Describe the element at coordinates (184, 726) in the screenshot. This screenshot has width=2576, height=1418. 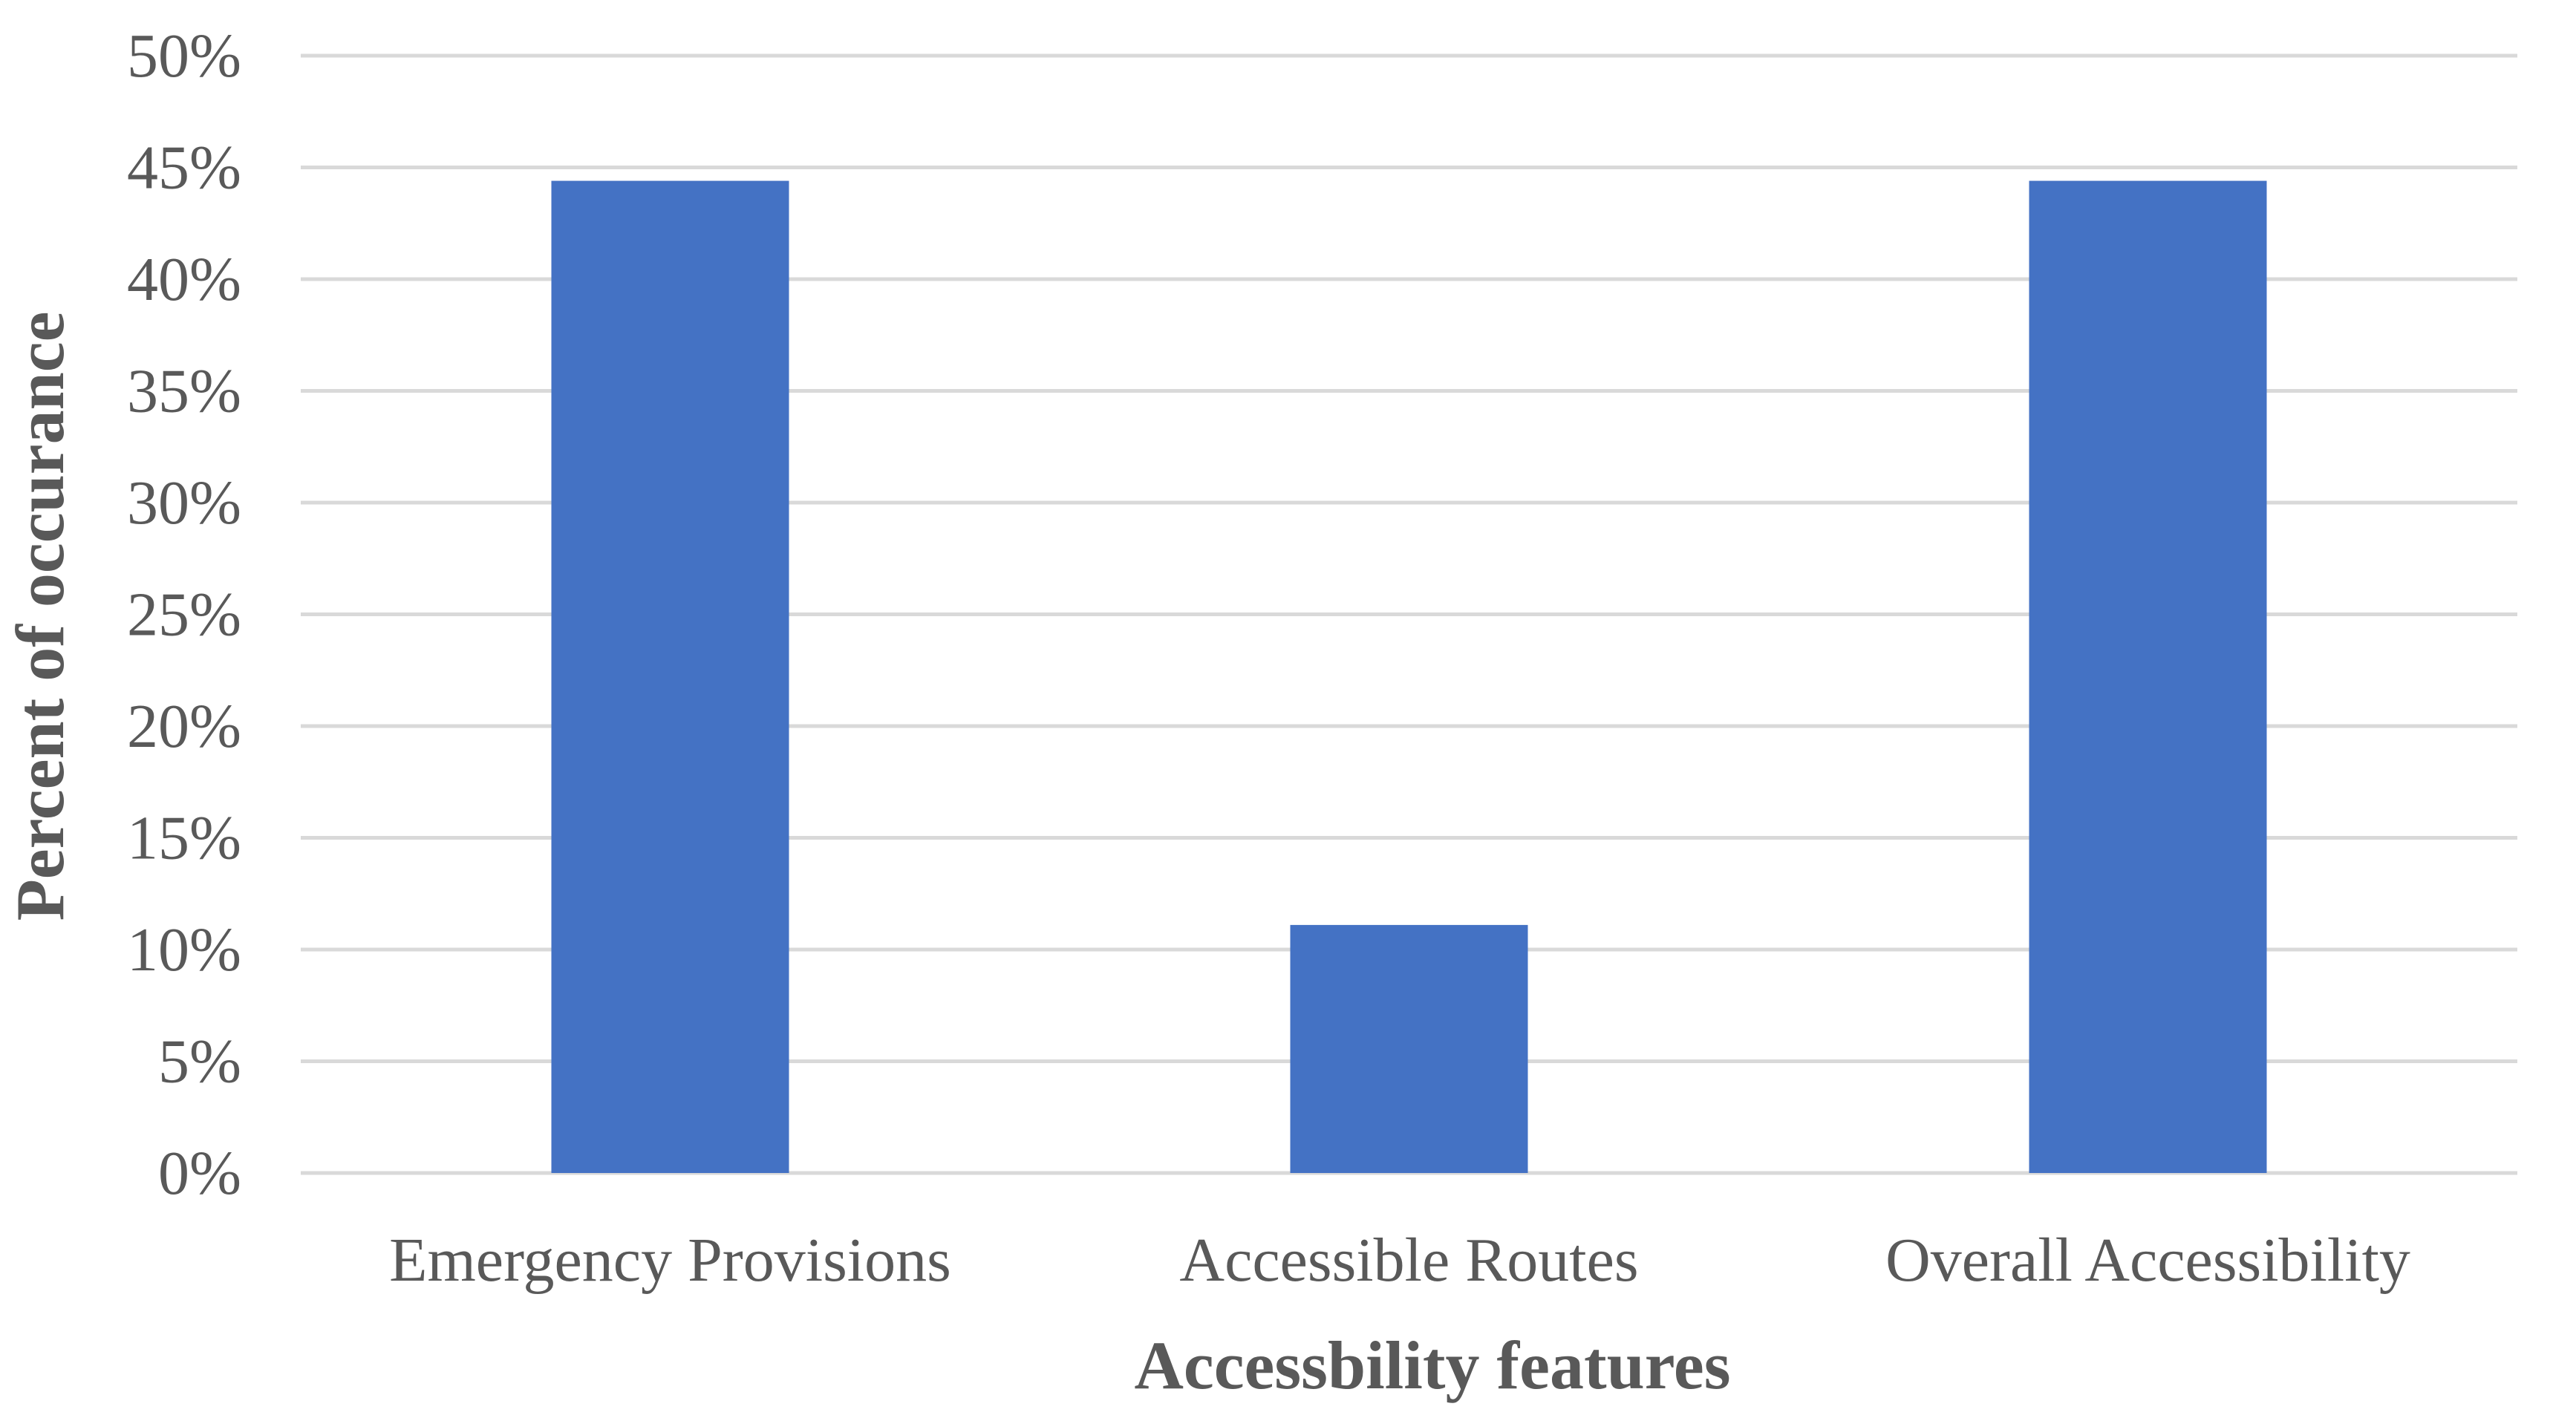
I see `y-tick-label: 20%` at that location.